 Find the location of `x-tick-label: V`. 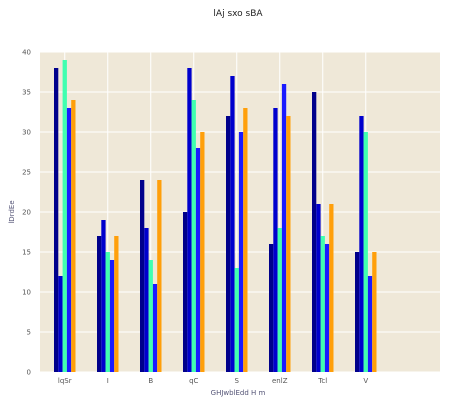

x-tick-label: V is located at coordinates (365, 381).